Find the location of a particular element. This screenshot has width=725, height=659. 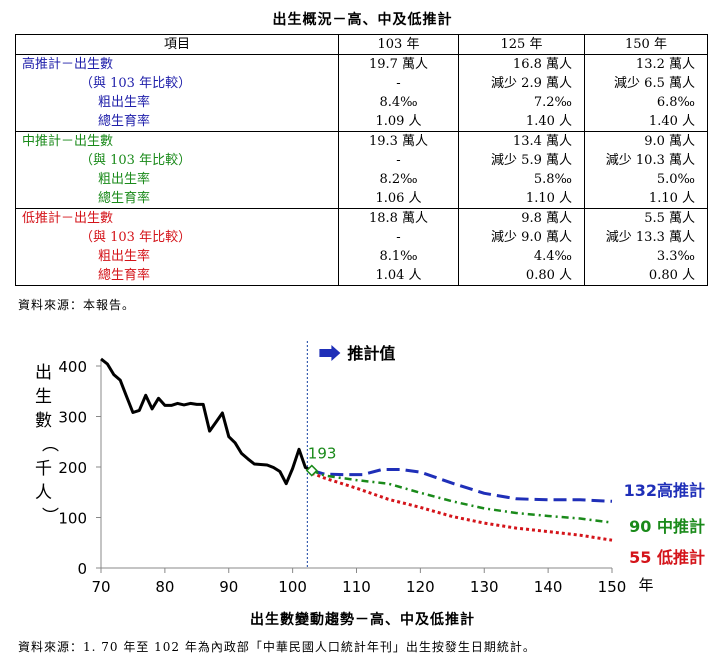

series-line-low is located at coordinates (462, 506).